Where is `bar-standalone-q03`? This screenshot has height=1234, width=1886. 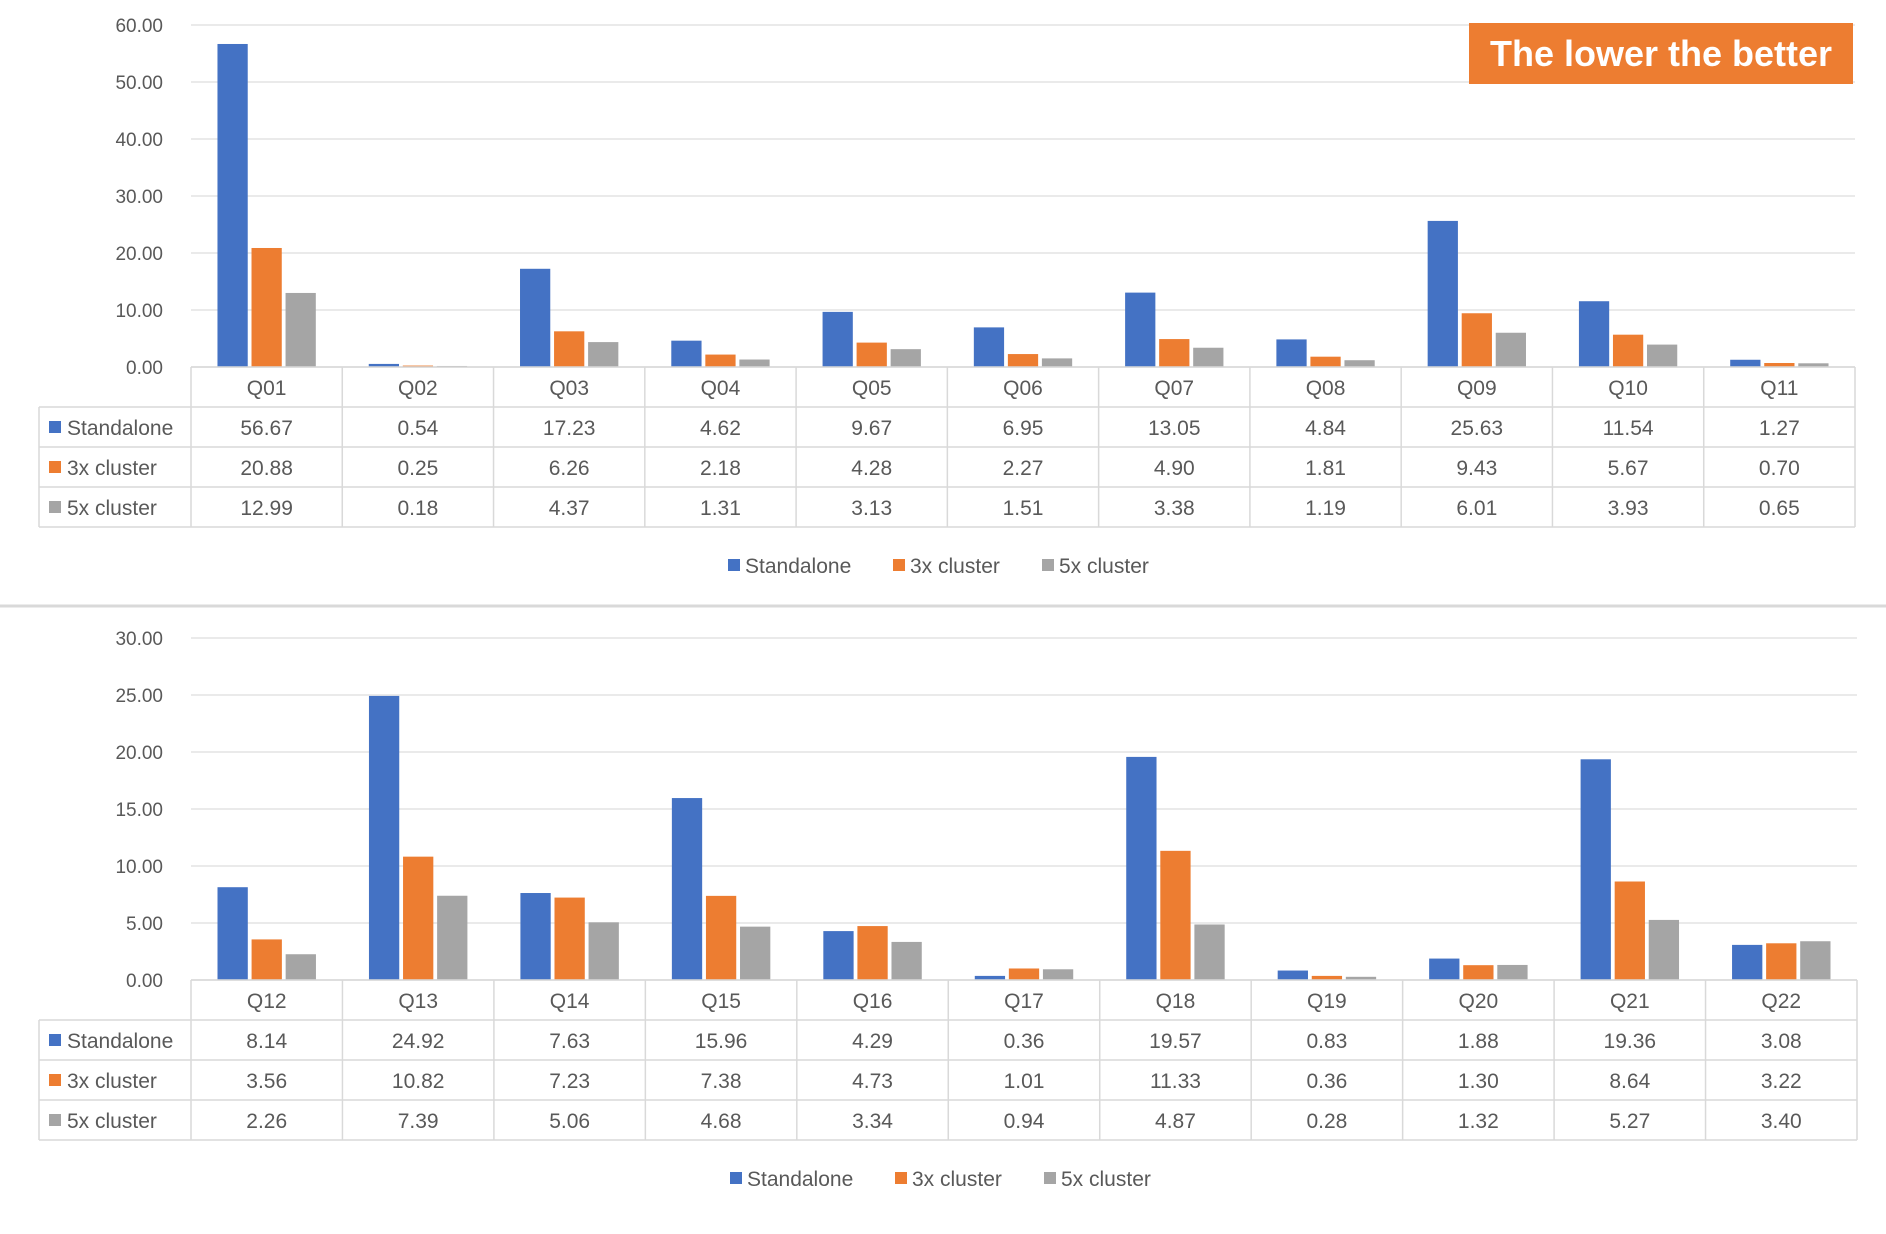 bar-standalone-q03 is located at coordinates (535, 317).